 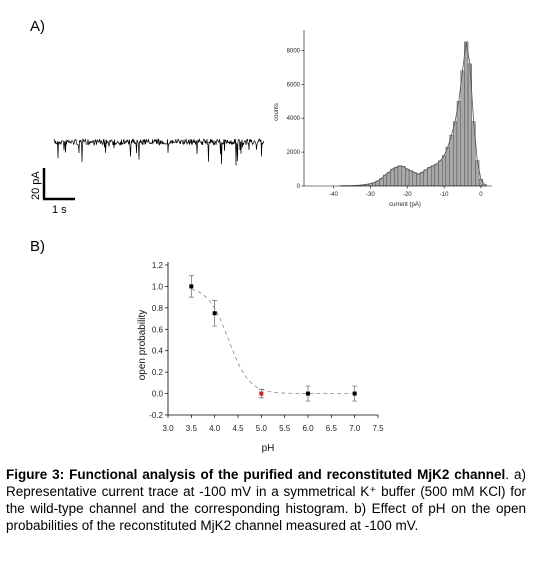 I want to click on histogram-axes, so click(x=397, y=108).